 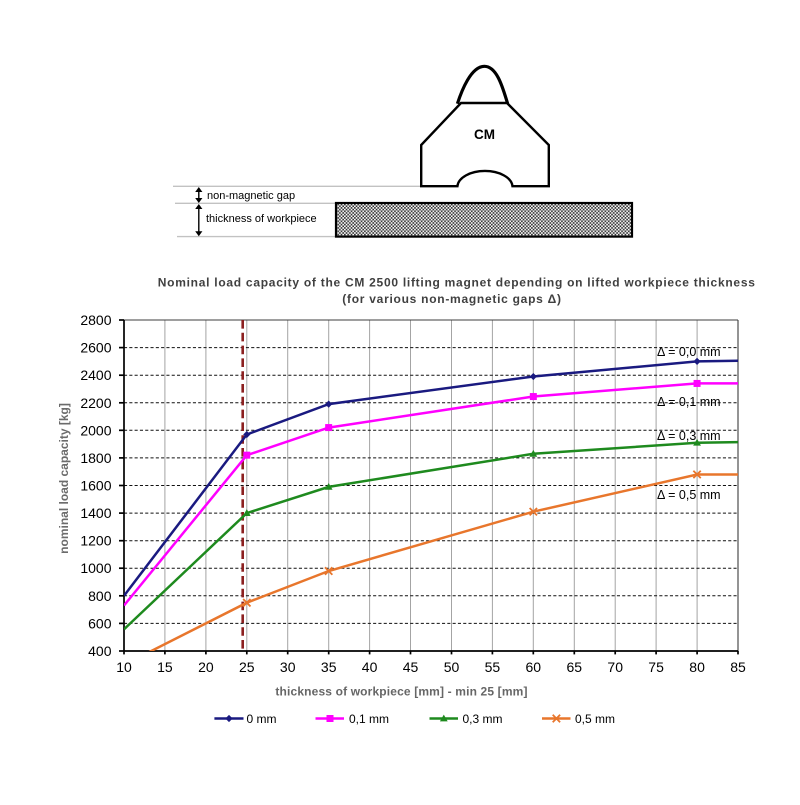 What do you see at coordinates (100, 623) in the screenshot?
I see `svg-text: 600` at bounding box center [100, 623].